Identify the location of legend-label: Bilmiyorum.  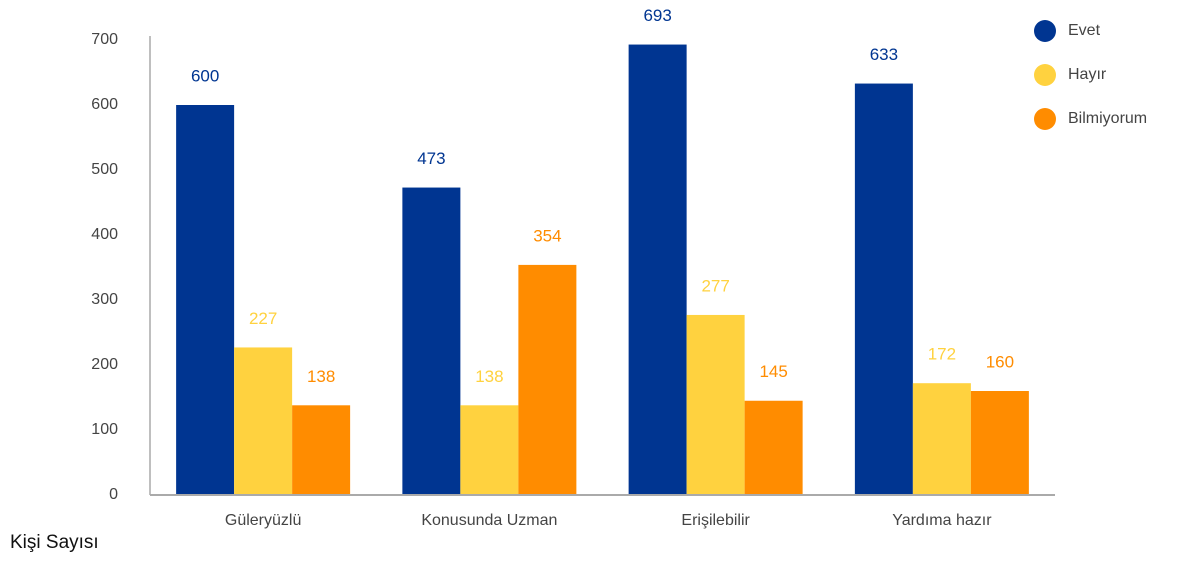
(1107, 118).